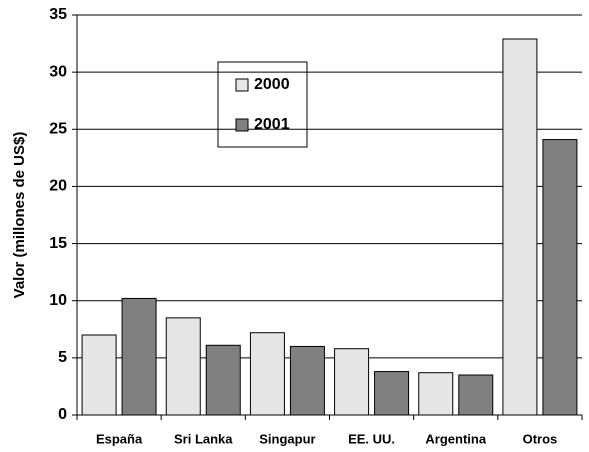  What do you see at coordinates (287, 438) in the screenshot?
I see `x-tick-label: Singapur` at bounding box center [287, 438].